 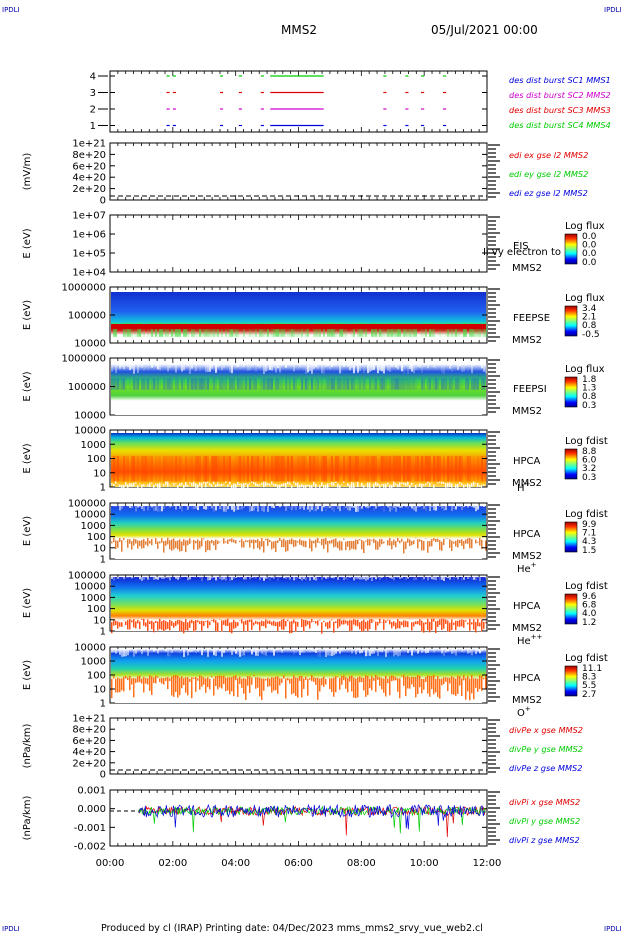 I want to click on panel-hpca_hepp-spectrogram-texture, so click(x=299, y=605).